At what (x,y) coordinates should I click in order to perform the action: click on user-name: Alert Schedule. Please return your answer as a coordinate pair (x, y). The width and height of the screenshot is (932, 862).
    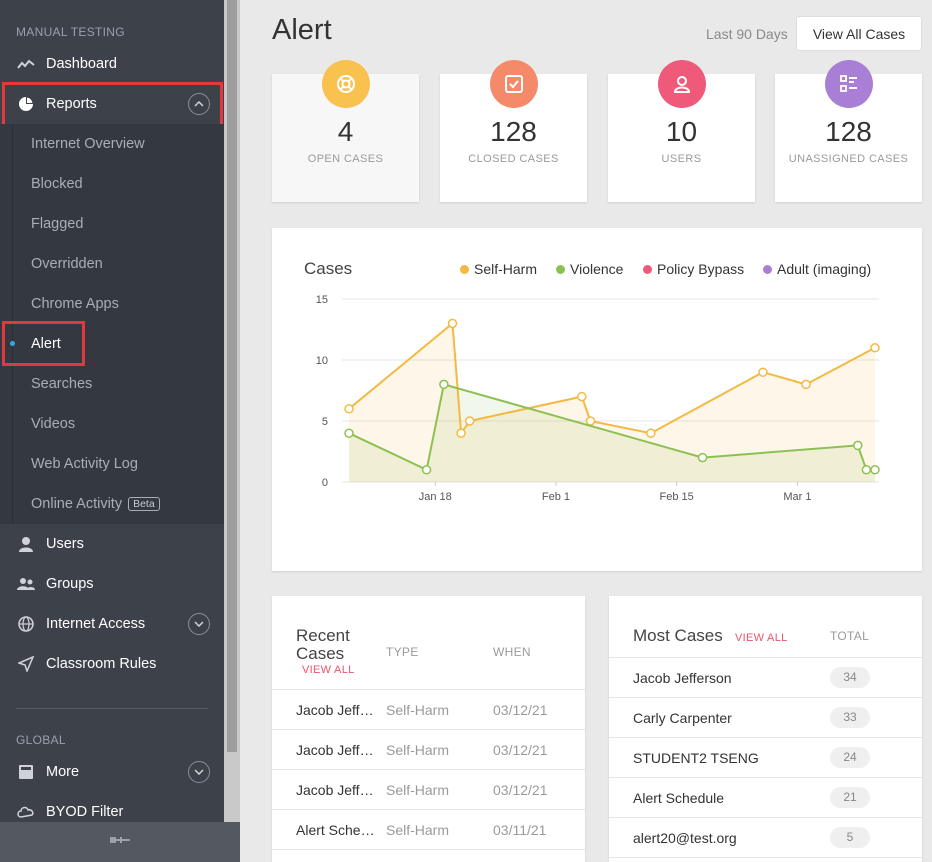
    Looking at the image, I should click on (679, 798).